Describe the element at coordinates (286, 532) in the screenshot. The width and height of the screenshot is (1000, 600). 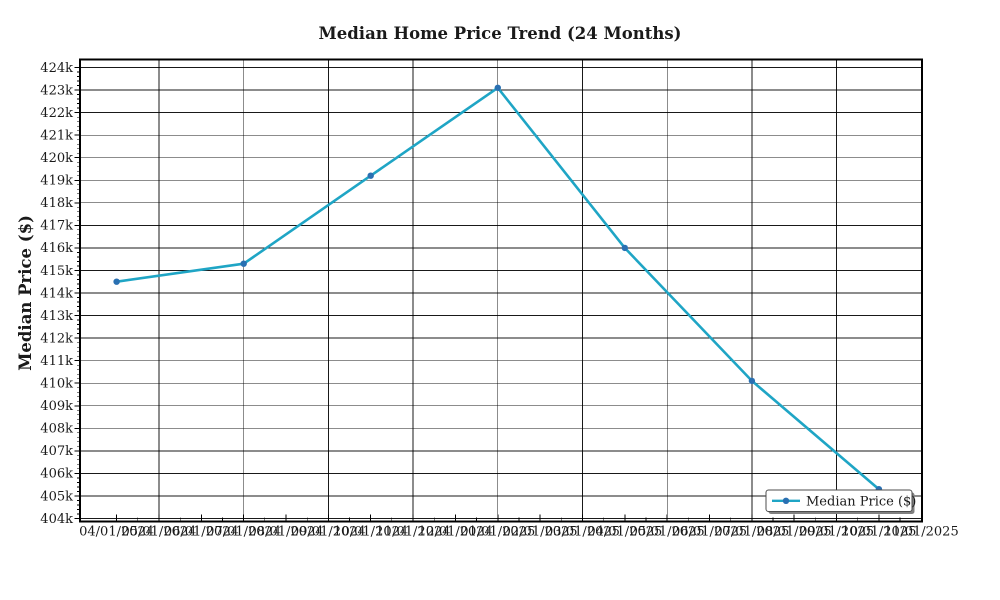
I see `x-tick-label: 08/01/2024` at that location.